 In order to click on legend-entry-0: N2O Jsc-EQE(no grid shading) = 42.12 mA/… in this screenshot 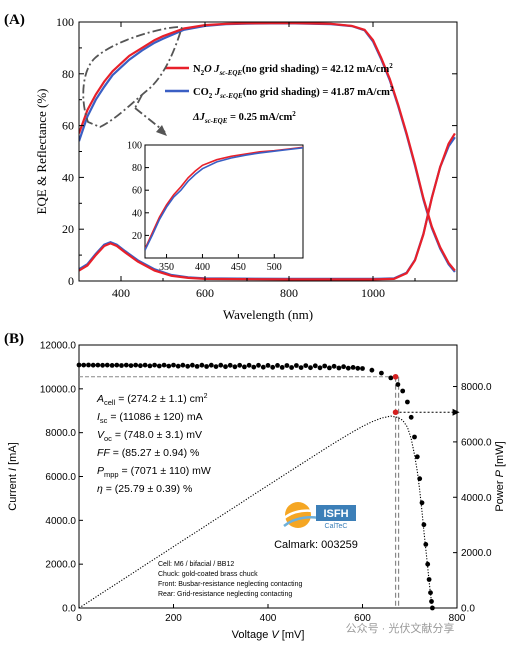, I will do `click(293, 69)`.